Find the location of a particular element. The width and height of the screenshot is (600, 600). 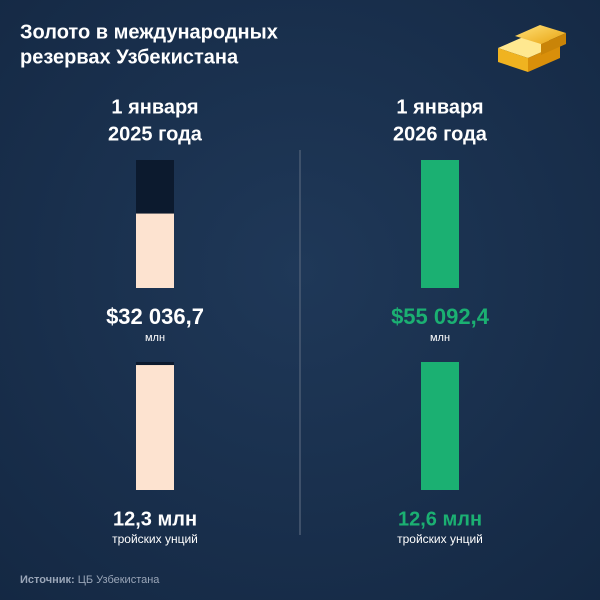

value-label: 12,3 млн is located at coordinates (155, 519).